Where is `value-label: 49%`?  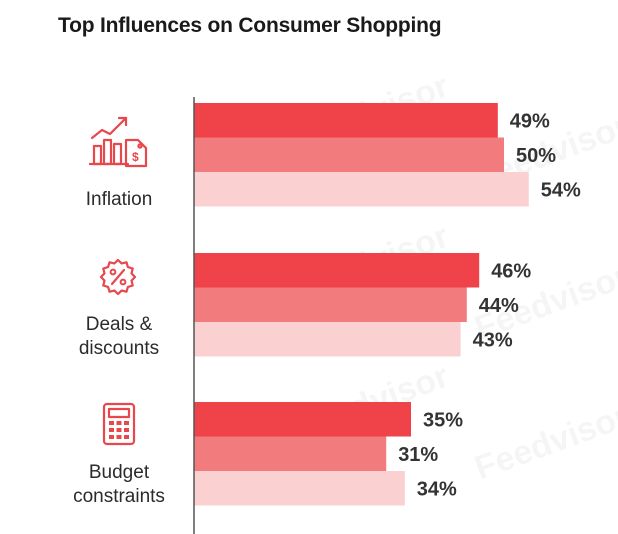
value-label: 49% is located at coordinates (530, 121).